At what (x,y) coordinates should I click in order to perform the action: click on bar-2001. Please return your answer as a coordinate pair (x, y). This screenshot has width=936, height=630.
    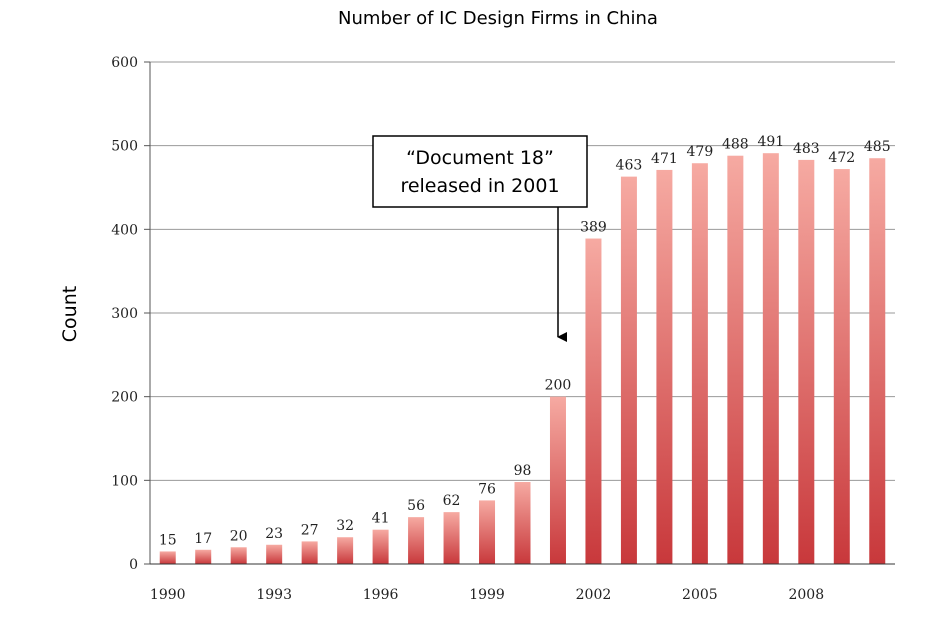
    Looking at the image, I should click on (557, 480).